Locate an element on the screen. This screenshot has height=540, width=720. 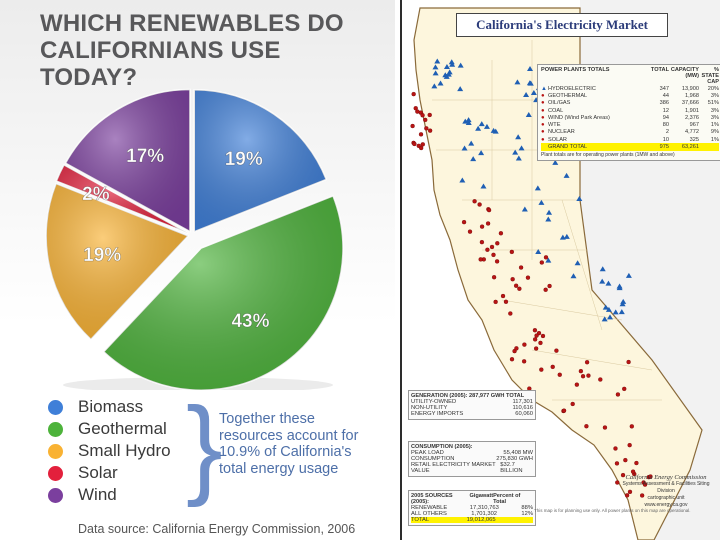
note-line: Together these is located at coordinates (267, 419).